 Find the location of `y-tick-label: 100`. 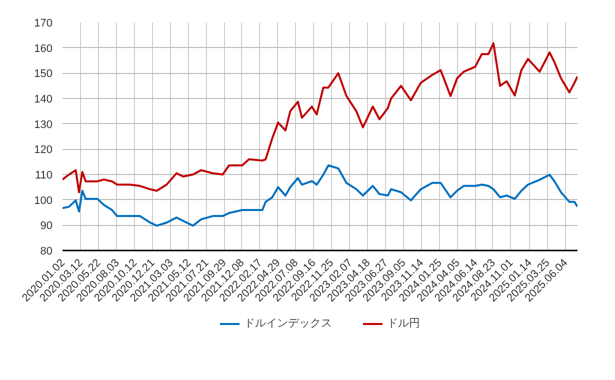

y-tick-label: 100 is located at coordinates (43, 200).